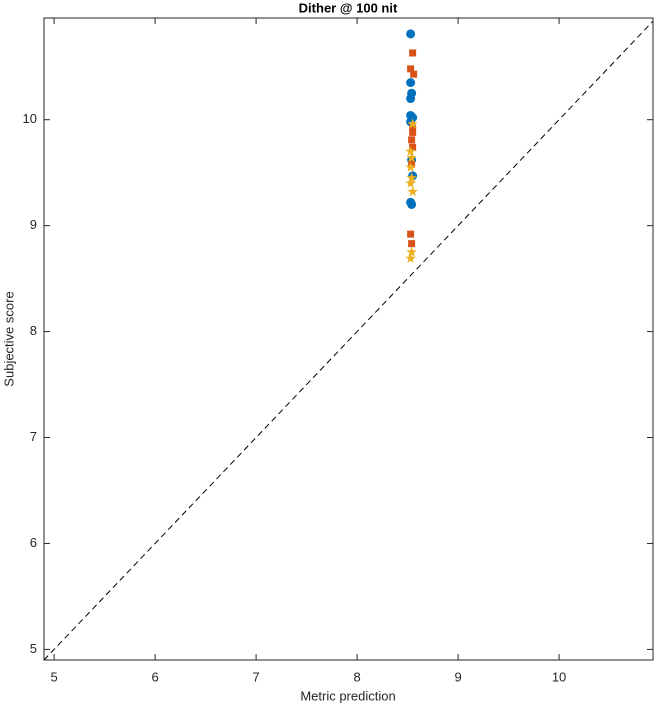  Describe the element at coordinates (356, 676) in the screenshot. I see `x-tick-label: 8` at that location.